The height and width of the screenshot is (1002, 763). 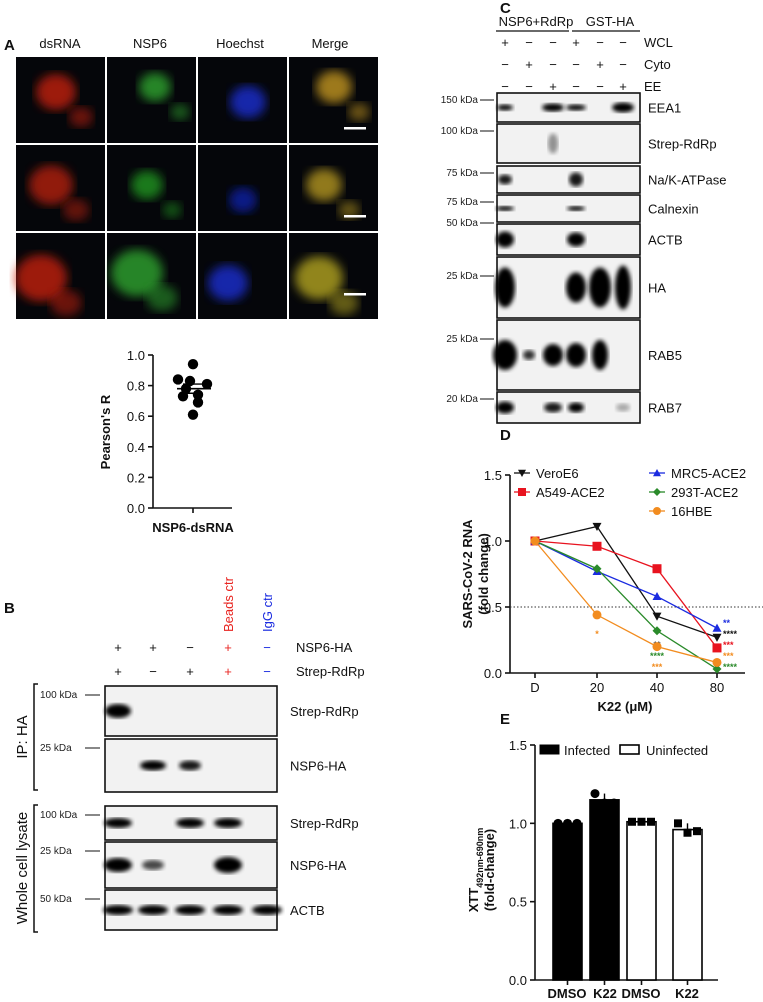 What do you see at coordinates (687, 993) in the screenshot?
I see `x-category-label: K22` at bounding box center [687, 993].